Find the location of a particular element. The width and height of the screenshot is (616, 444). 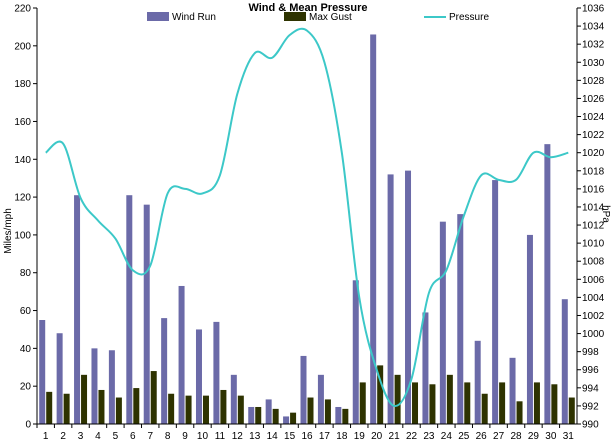

x-tick-label-31: 31 is located at coordinates (569, 436).